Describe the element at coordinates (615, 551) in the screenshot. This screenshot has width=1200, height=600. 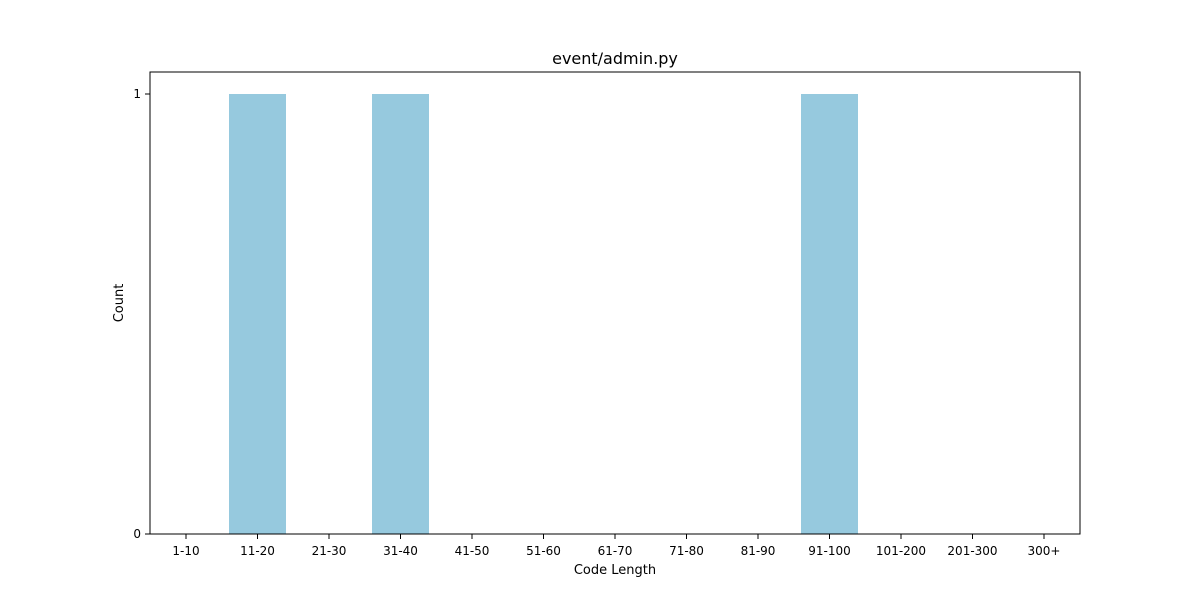
I see `x-tick-label: 61-70` at that location.